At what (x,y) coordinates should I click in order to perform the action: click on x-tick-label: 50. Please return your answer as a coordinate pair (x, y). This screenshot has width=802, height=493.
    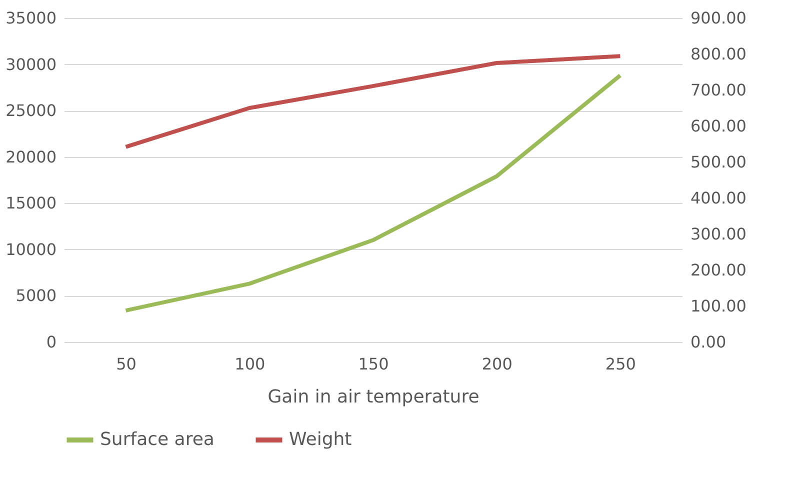
    Looking at the image, I should click on (126, 364).